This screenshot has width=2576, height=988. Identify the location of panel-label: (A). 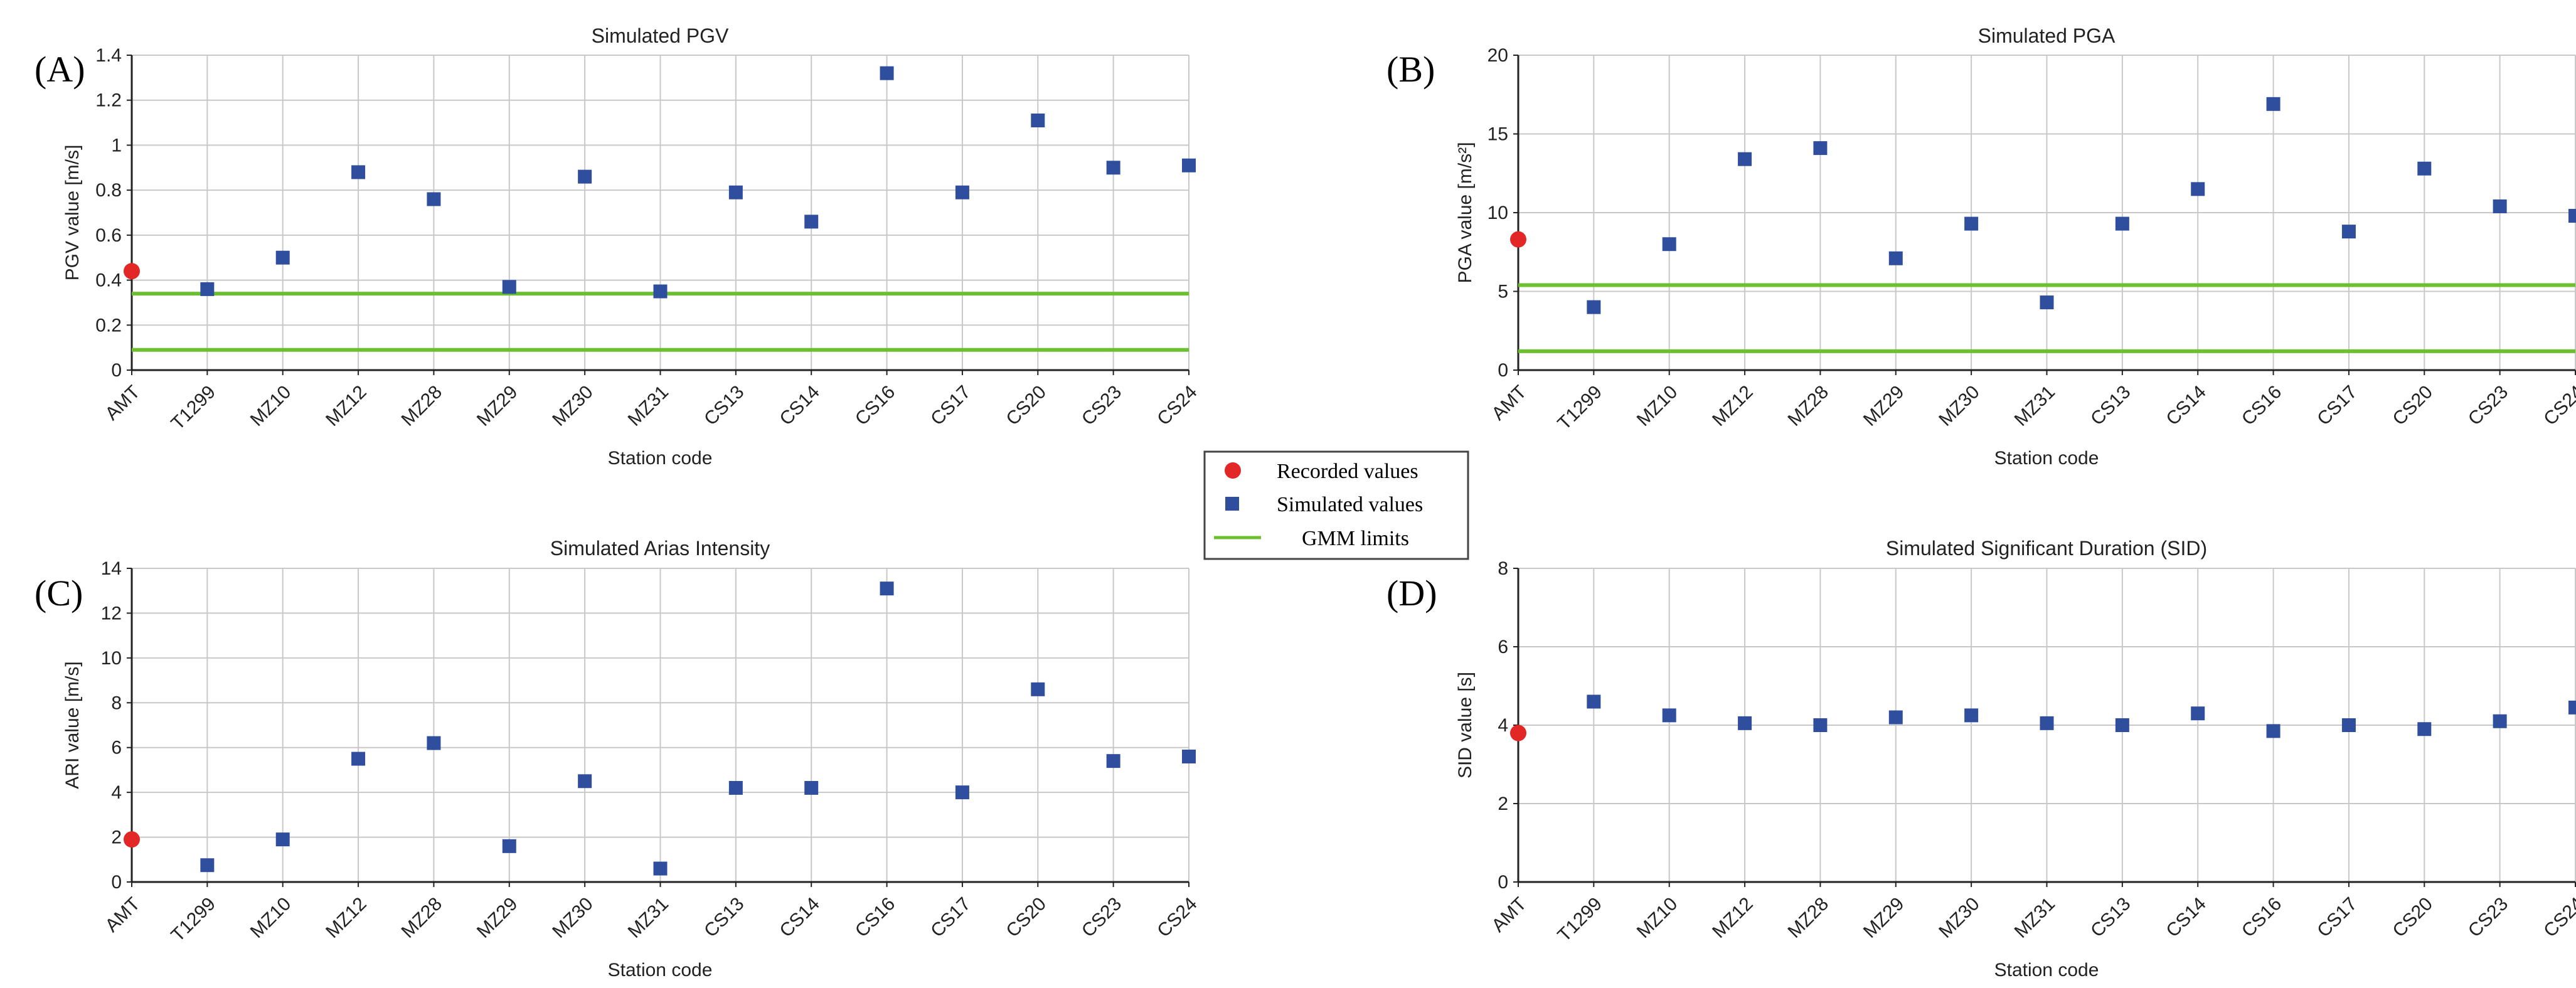
(60, 69).